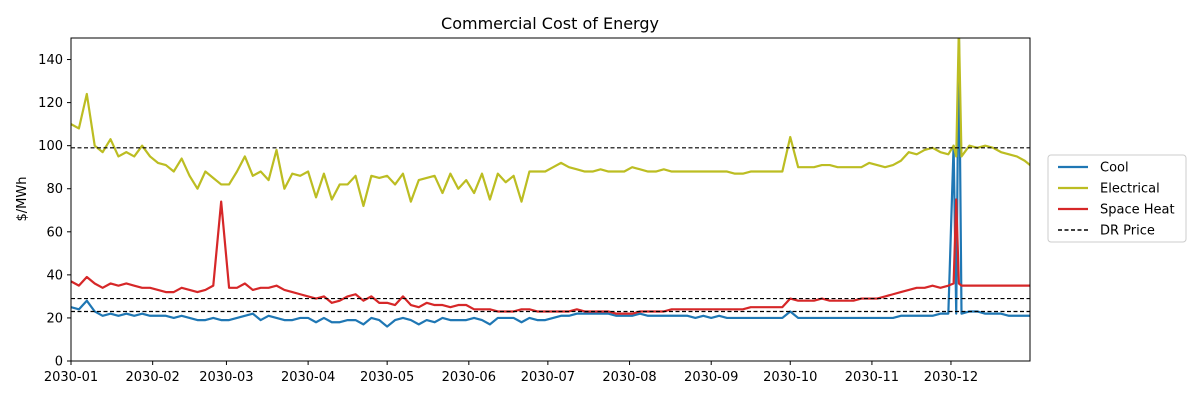  What do you see at coordinates (71, 377) in the screenshot?
I see `x-tick-label: 2030-01` at bounding box center [71, 377].